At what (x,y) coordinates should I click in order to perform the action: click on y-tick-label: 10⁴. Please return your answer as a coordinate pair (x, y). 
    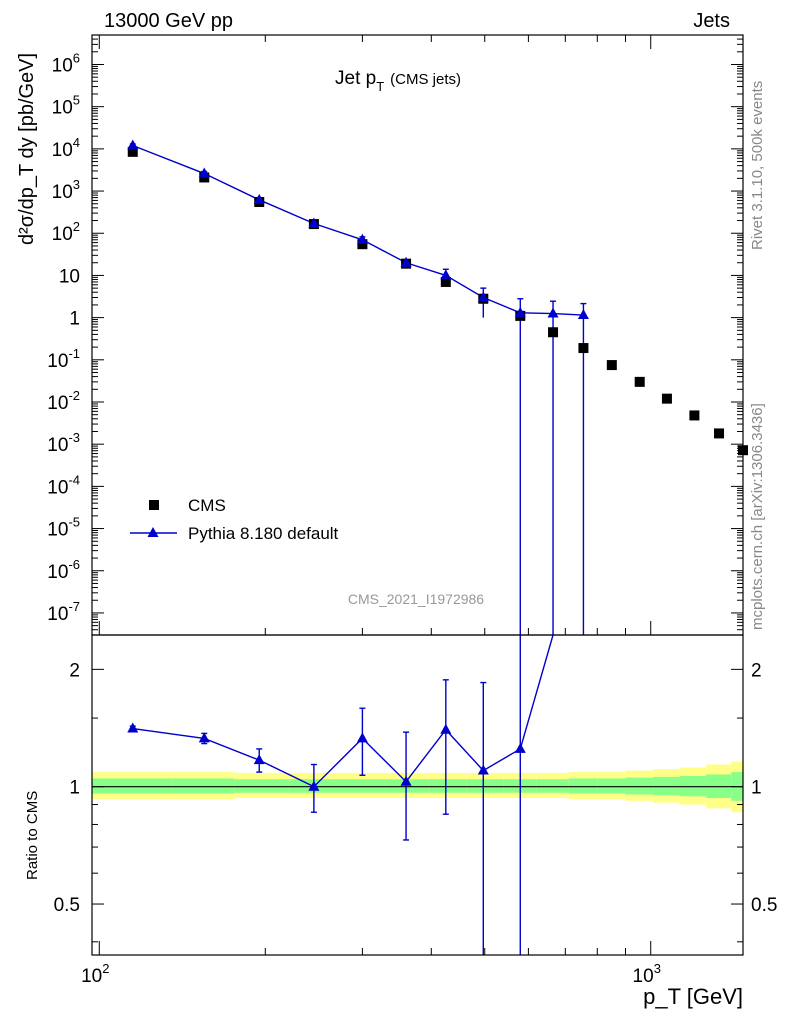
    Looking at the image, I should click on (66, 148).